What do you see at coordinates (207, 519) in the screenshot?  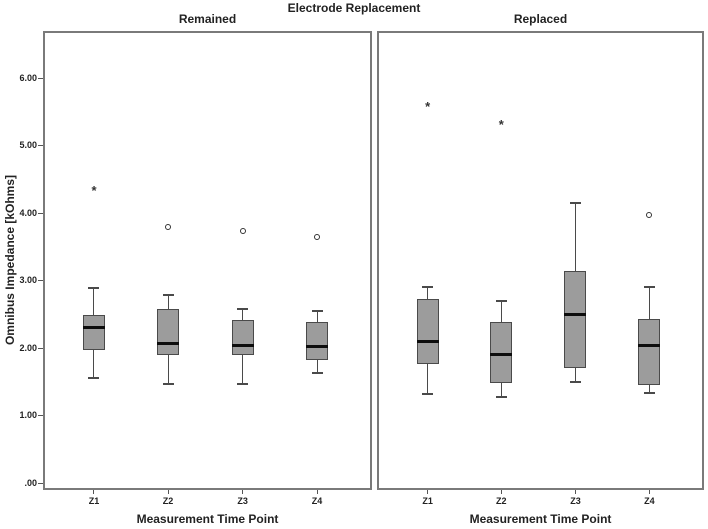 I see `x-axis-title-remained: Measurement Time Point` at bounding box center [207, 519].